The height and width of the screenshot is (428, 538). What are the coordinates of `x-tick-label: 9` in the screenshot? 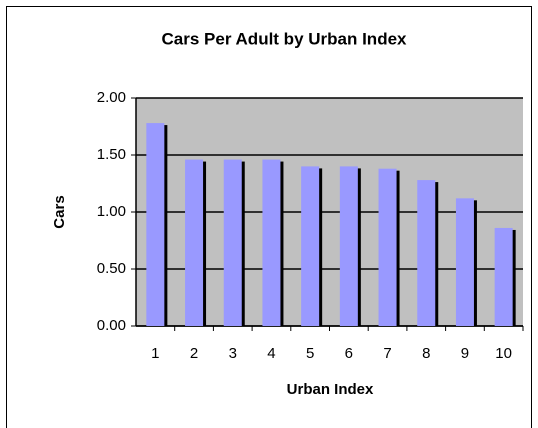 It's located at (465, 353).